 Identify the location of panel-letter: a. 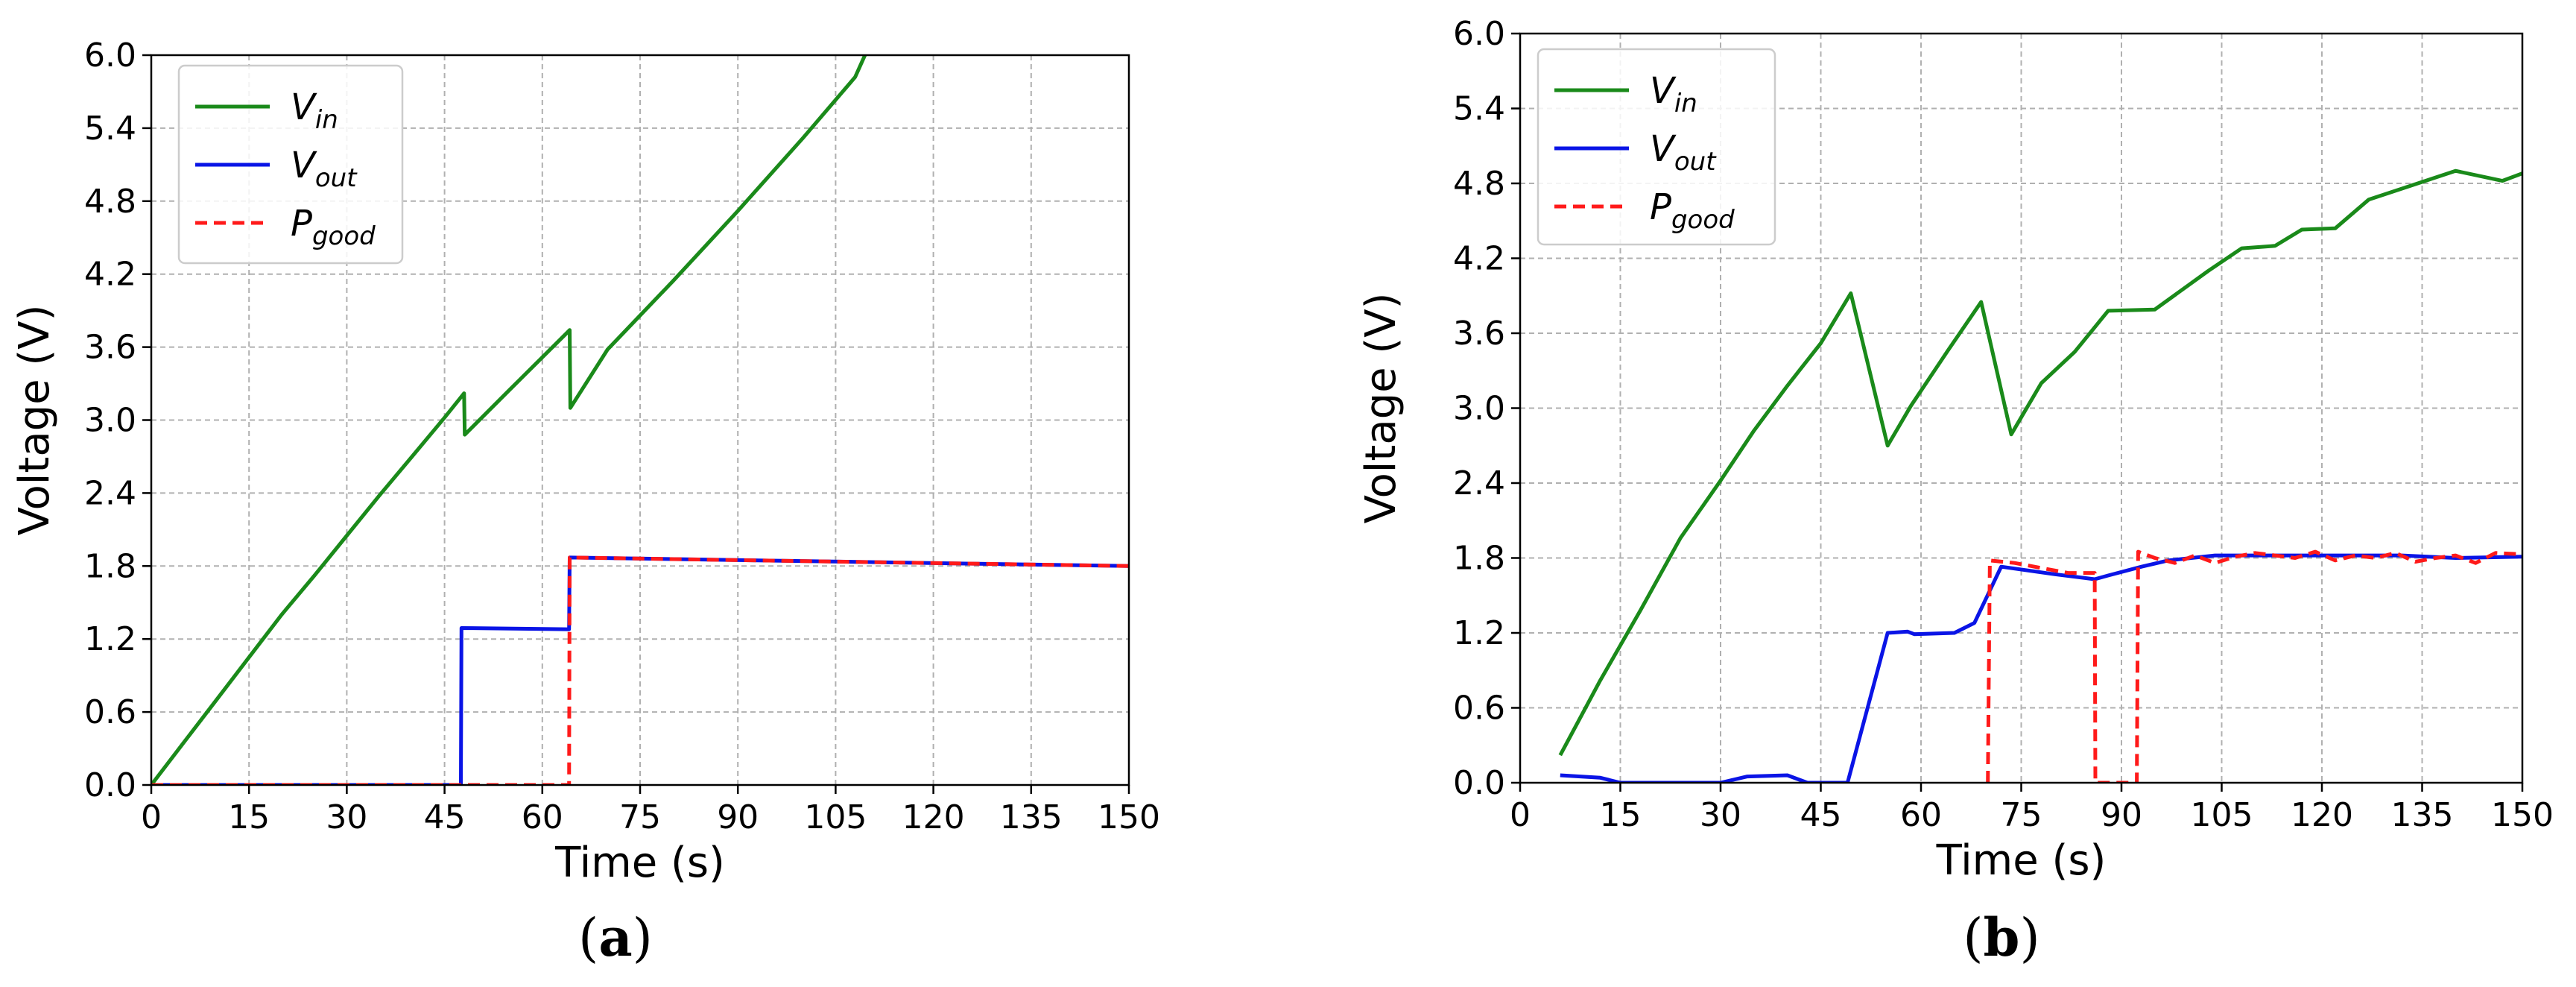
(615, 937).